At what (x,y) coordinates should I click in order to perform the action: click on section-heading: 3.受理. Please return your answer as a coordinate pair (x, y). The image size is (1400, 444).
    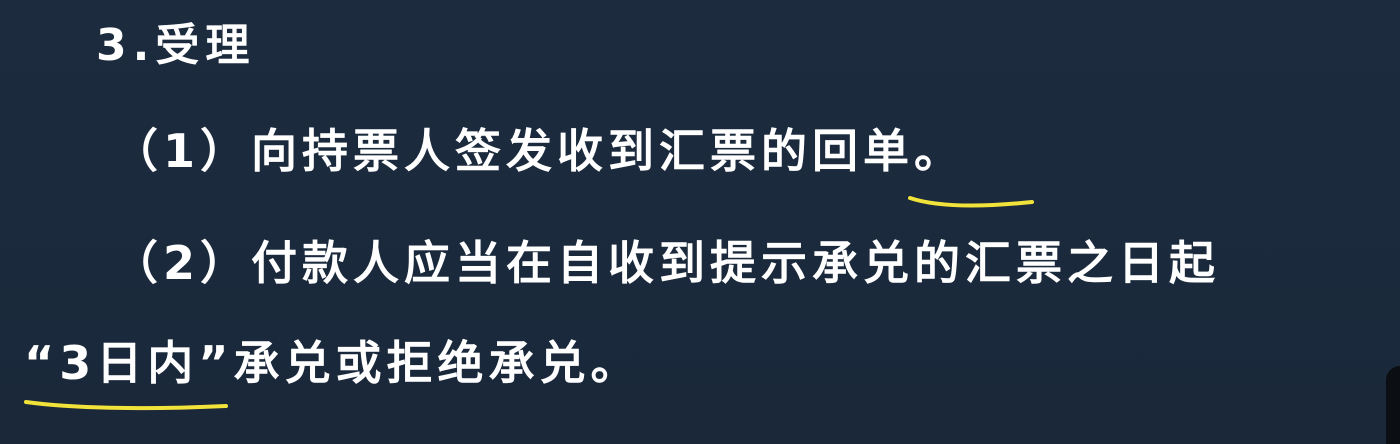
    Looking at the image, I should click on (176, 45).